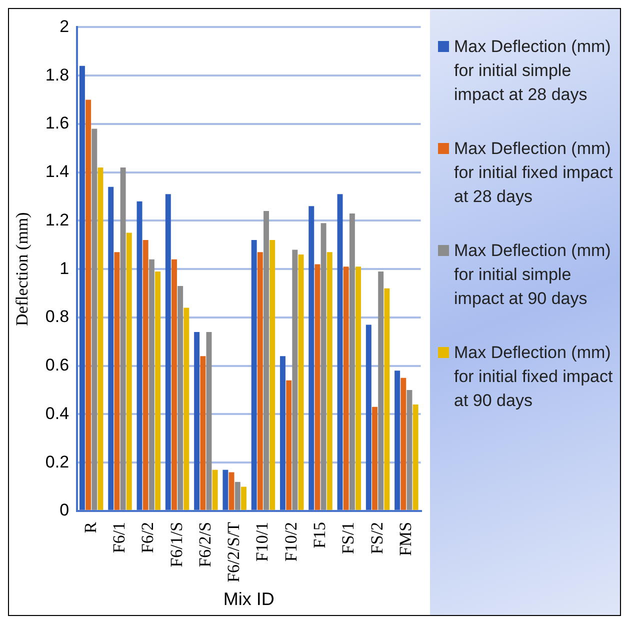  I want to click on y-tick-label: 0.8, so click(57, 316).